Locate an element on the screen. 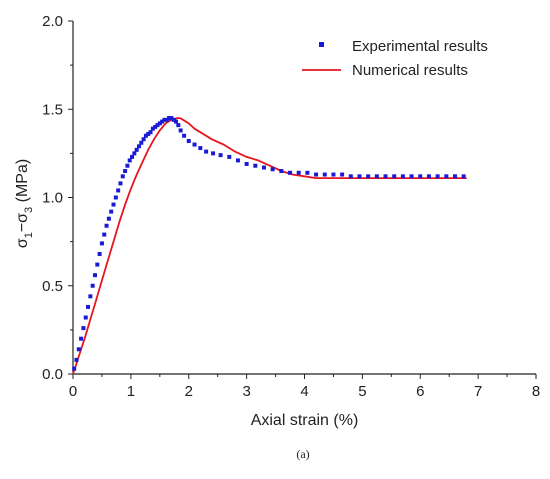 Image resolution: width=550 pixels, height=479 pixels. x-tick-label: 7 is located at coordinates (478, 391).